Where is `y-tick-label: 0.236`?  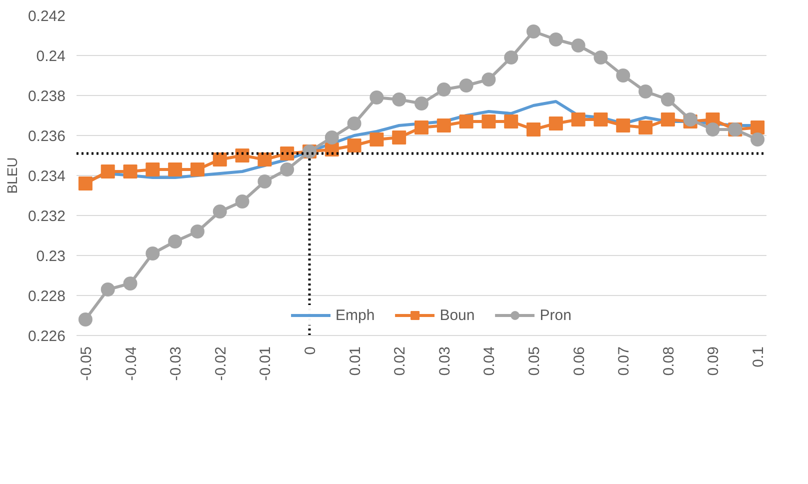 y-tick-label: 0.236 is located at coordinates (47, 136).